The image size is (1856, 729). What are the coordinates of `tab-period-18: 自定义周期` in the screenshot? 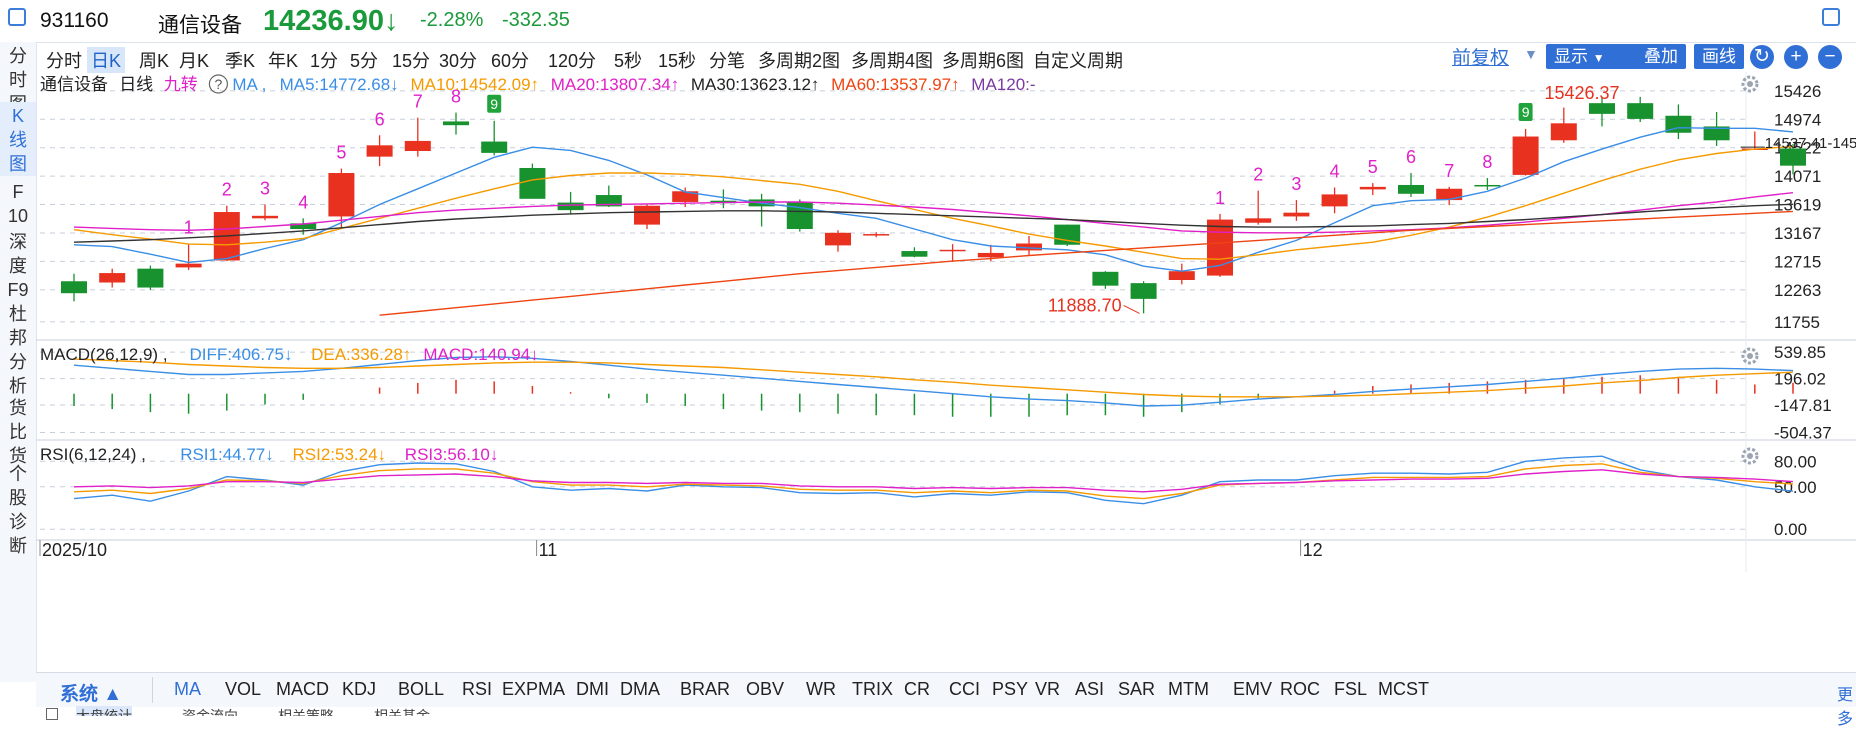 It's located at (1078, 61).